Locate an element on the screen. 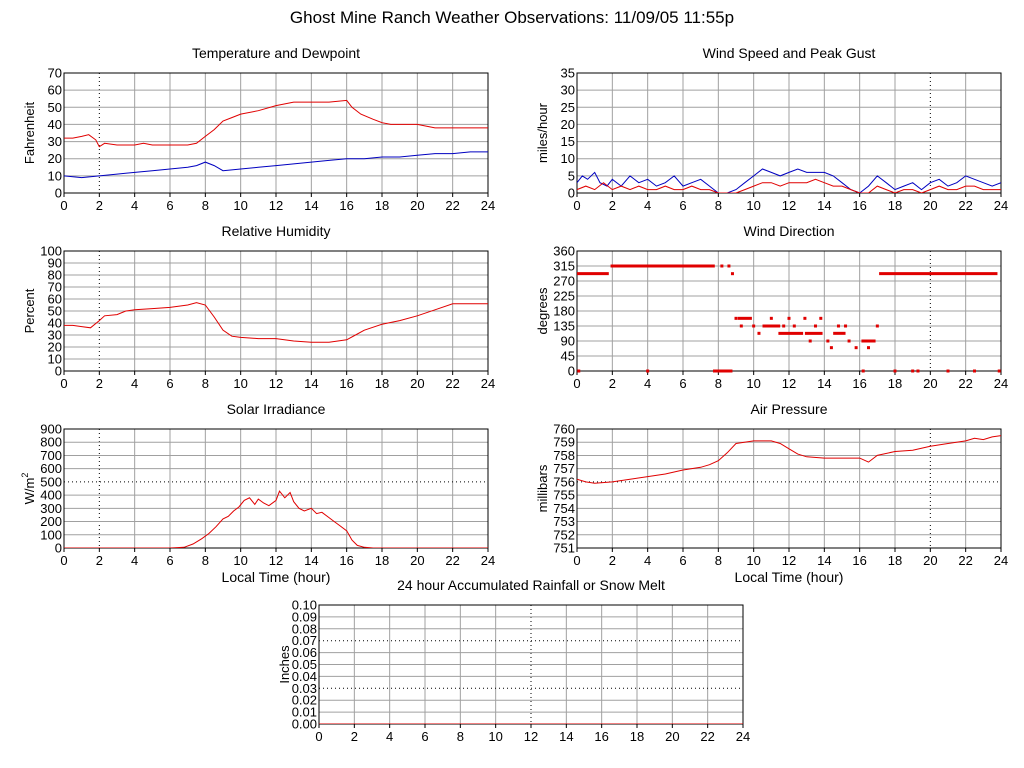 This screenshot has width=1024, height=768. y-tick-label: 753 is located at coordinates (564, 521).